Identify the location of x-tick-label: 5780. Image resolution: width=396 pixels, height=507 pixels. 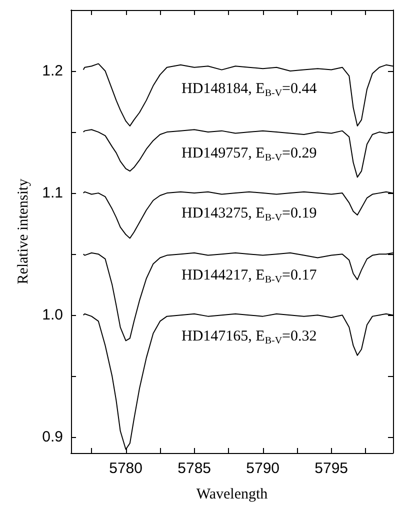
(125, 468).